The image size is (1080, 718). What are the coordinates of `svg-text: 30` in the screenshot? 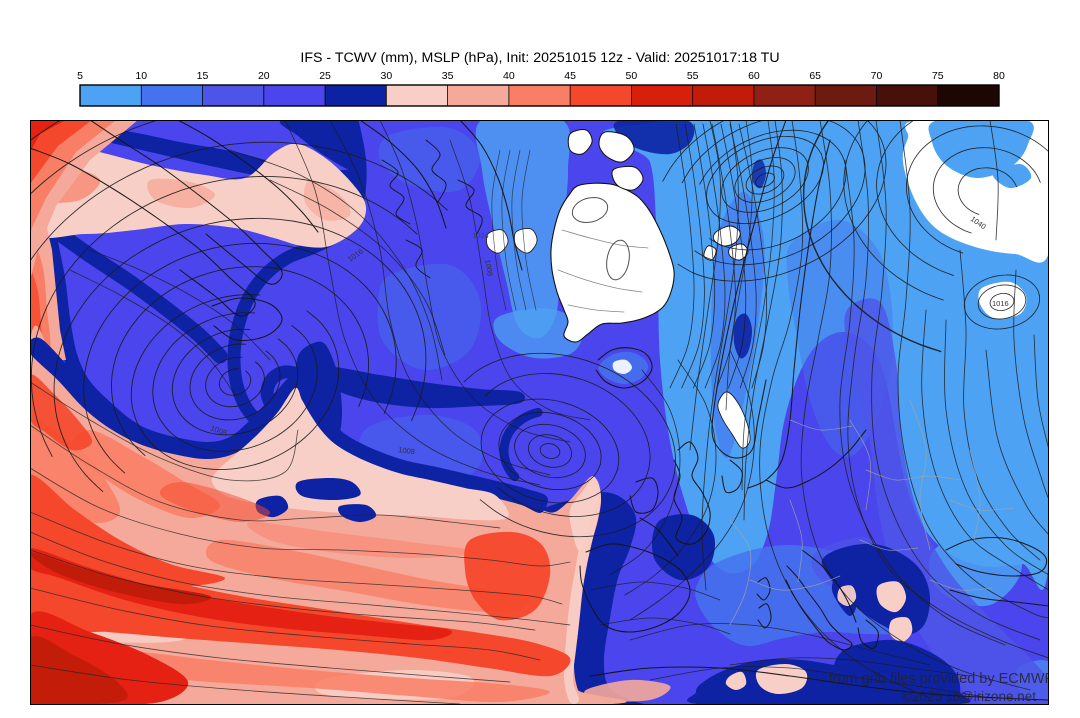 It's located at (386, 76).